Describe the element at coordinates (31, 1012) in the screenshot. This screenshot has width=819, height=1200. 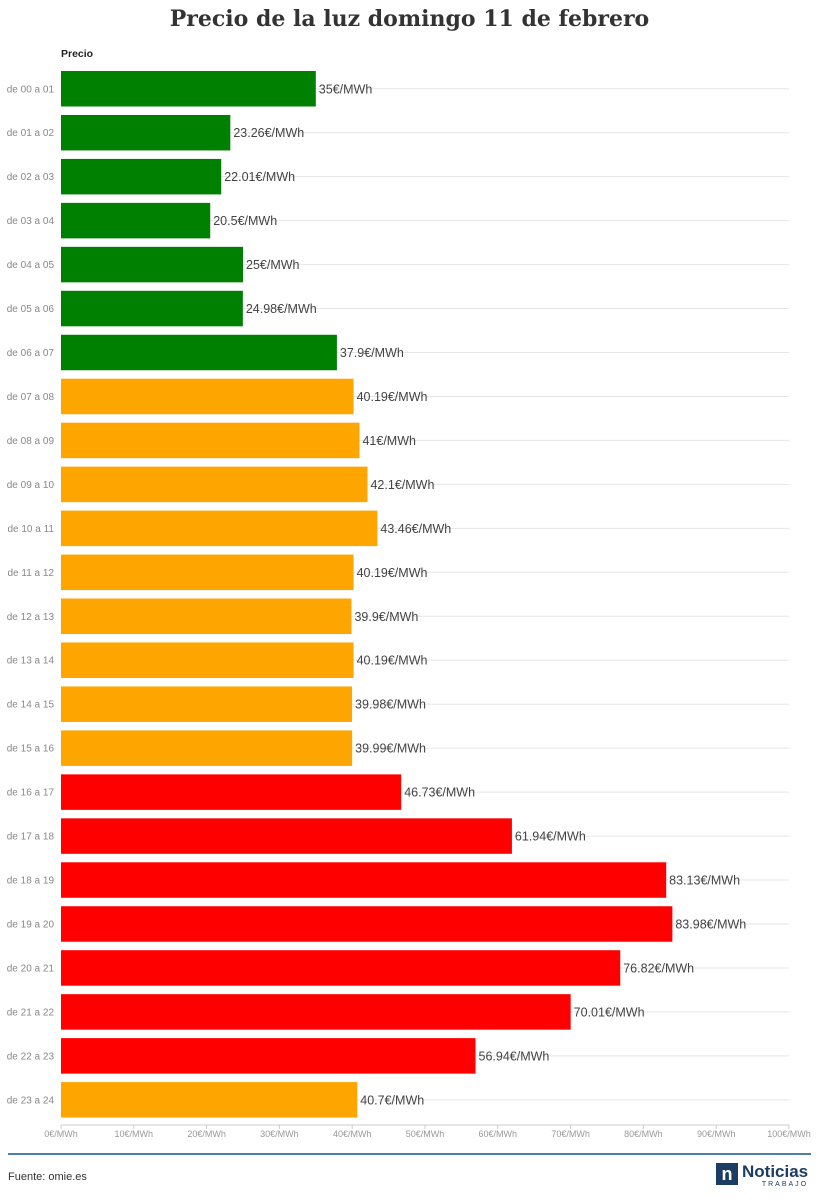
I see `category-label: de 21 a 22` at that location.